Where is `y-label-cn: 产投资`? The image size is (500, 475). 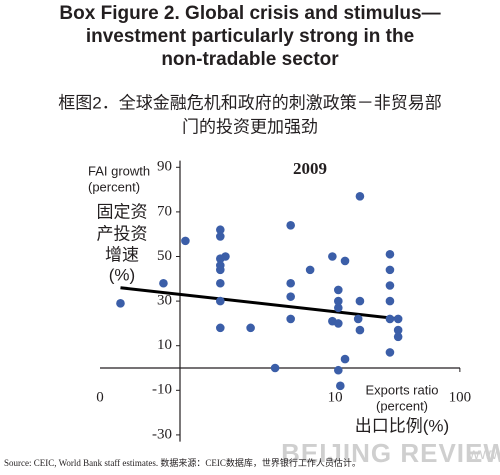
y-label-cn: 产投资 is located at coordinates (122, 233).